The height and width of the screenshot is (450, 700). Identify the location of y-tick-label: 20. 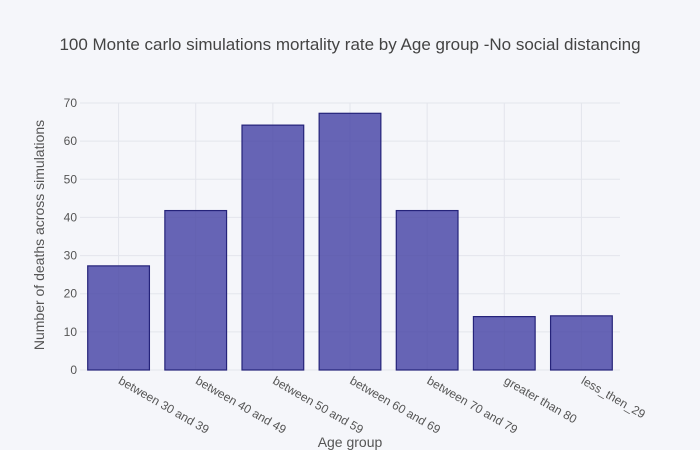
(71, 294).